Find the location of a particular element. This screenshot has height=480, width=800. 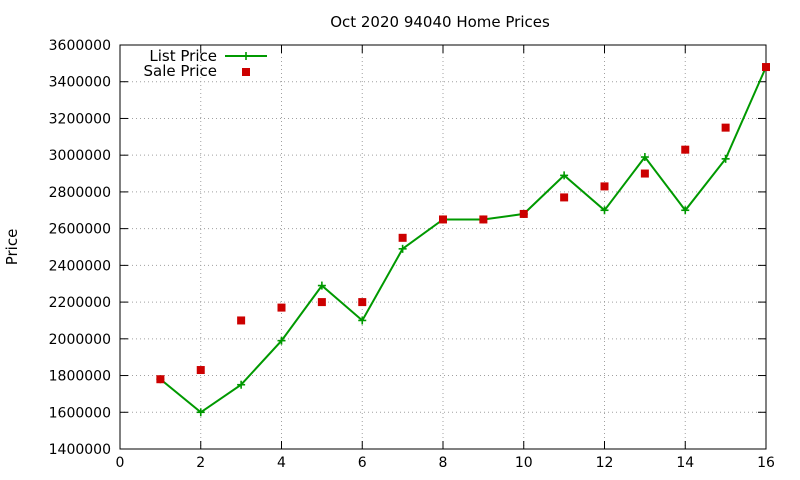

x-tick-label: 4 is located at coordinates (281, 463).